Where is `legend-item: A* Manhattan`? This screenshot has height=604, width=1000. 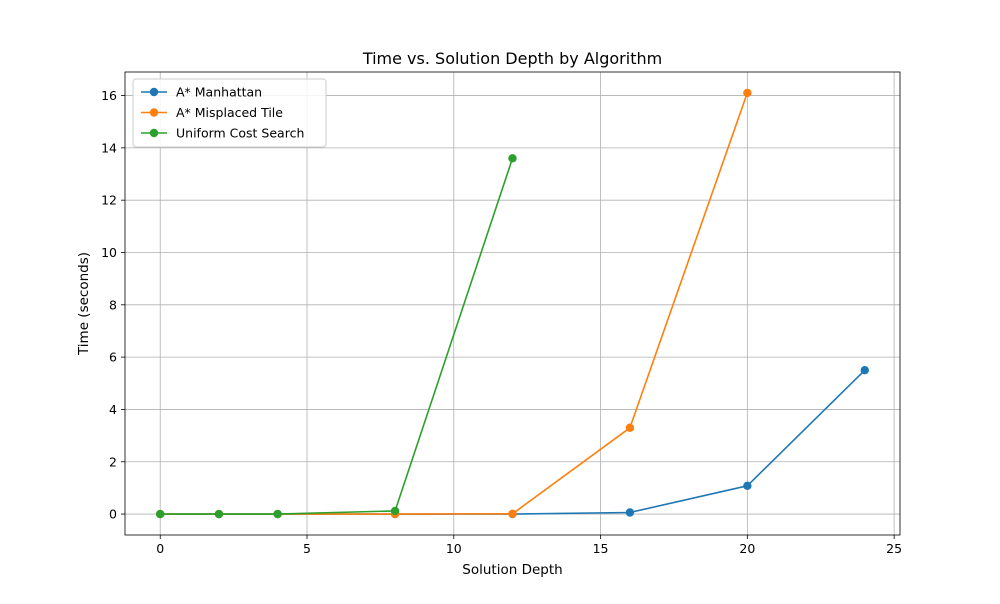
legend-item: A* Manhattan is located at coordinates (201, 92).